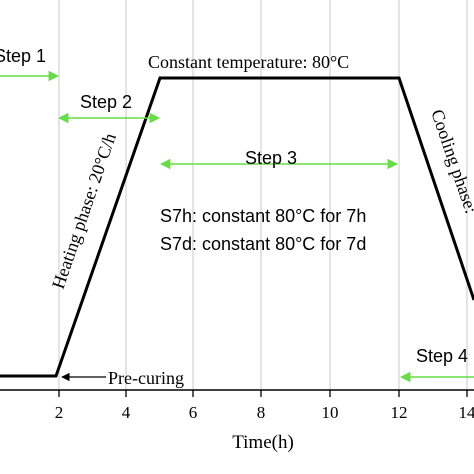 Image resolution: width=474 pixels, height=474 pixels. What do you see at coordinates (248, 62) in the screenshot?
I see `constant-temperature-label: Constant temperature: 80°C` at bounding box center [248, 62].